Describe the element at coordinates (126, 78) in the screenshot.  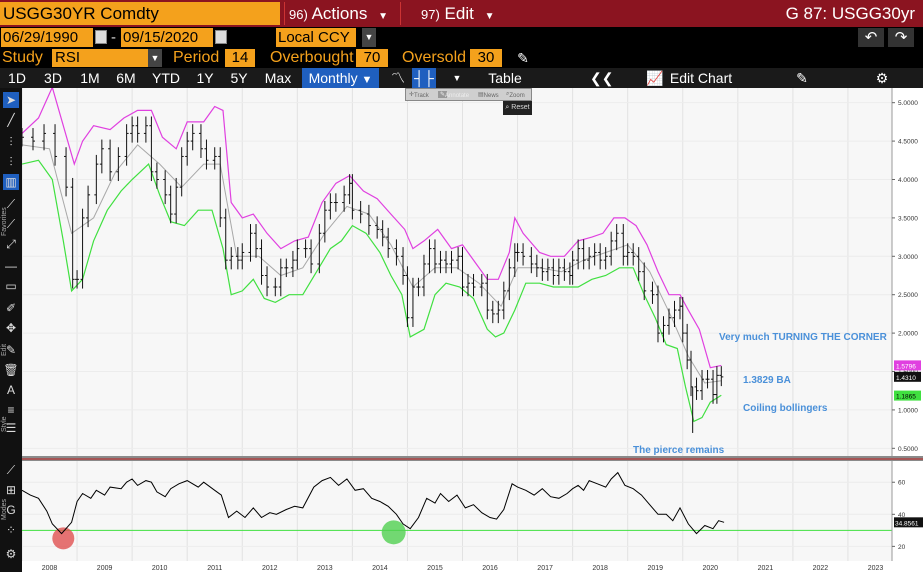
I see `tab-6m: 6M` at that location.